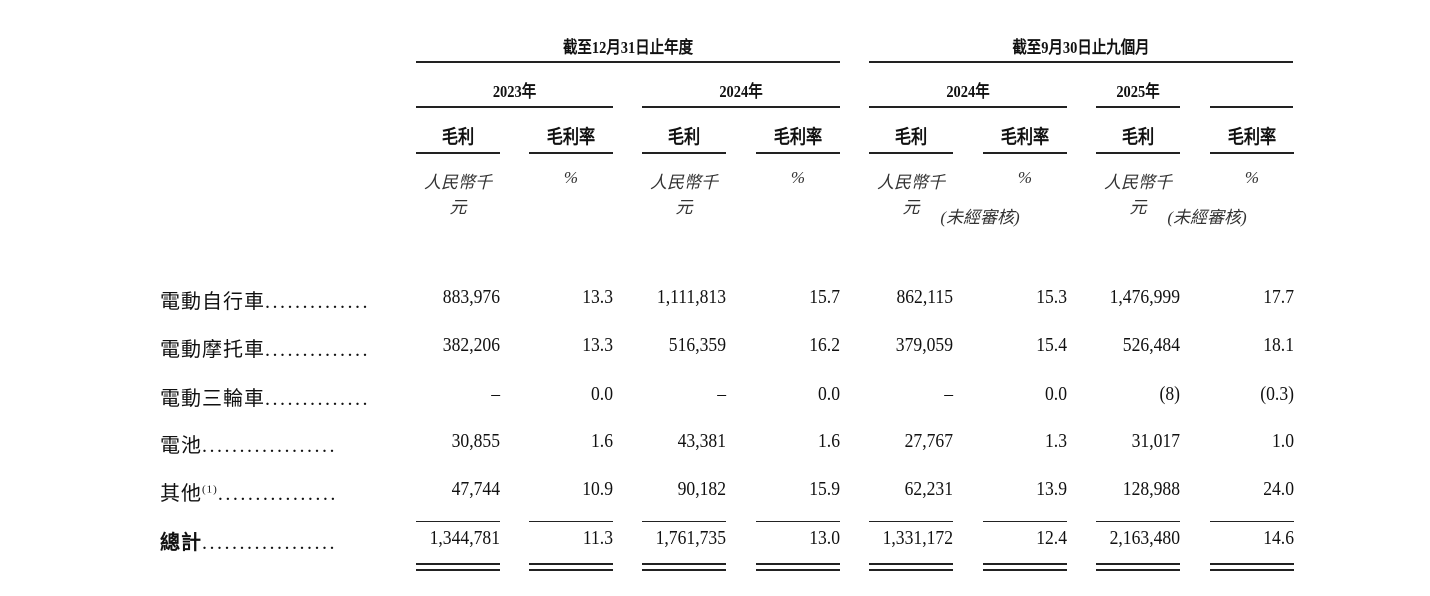 This screenshot has height=596, width=1430. I want to click on unaudited-note: (未經審核), so click(1207, 217).